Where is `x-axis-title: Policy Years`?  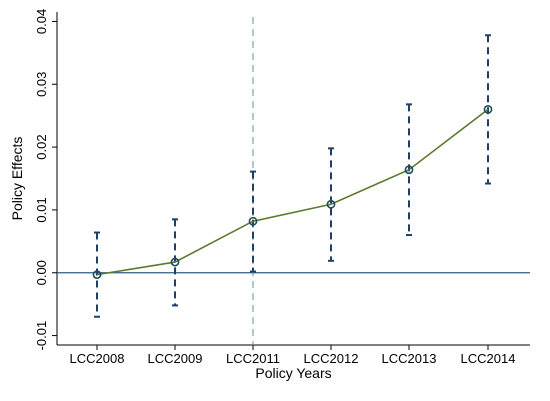 x-axis-title: Policy Years is located at coordinates (293, 373).